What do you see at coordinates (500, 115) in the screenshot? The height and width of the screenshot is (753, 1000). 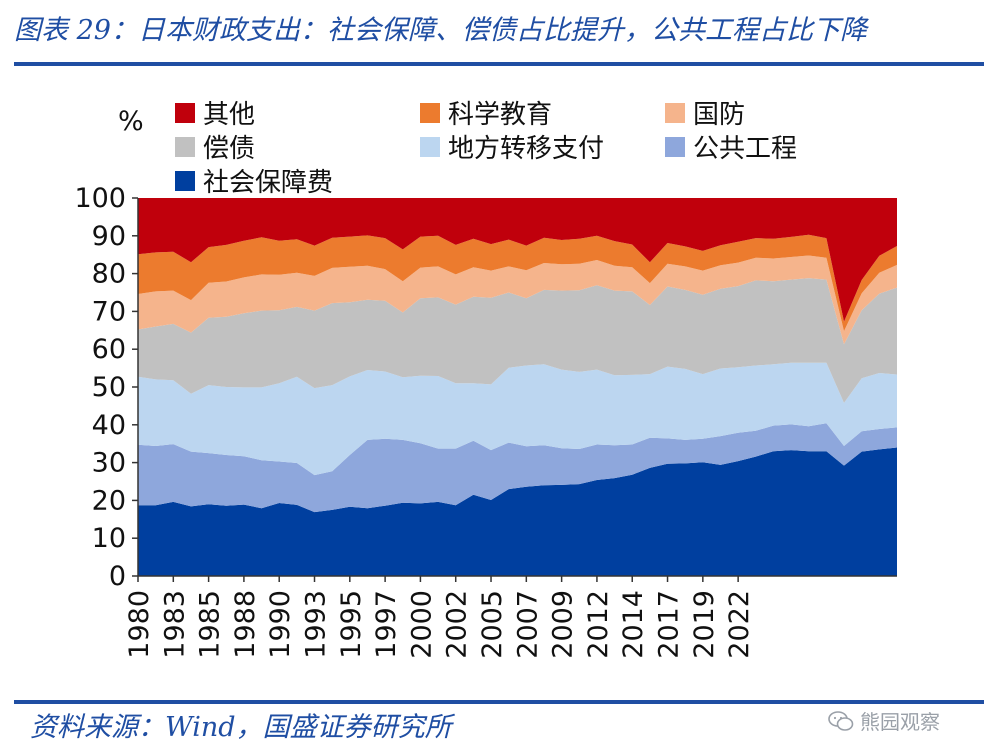 I see `legend-label: 科学教育` at bounding box center [500, 115].